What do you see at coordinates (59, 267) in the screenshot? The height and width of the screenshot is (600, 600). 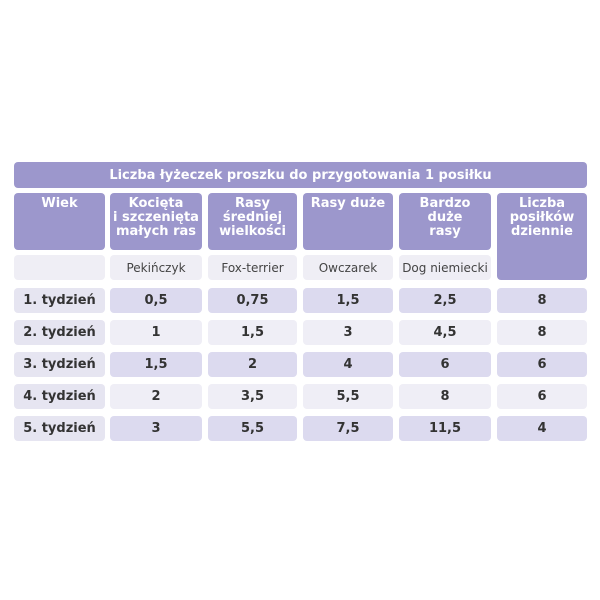 I see `subheader-empty` at bounding box center [59, 267].